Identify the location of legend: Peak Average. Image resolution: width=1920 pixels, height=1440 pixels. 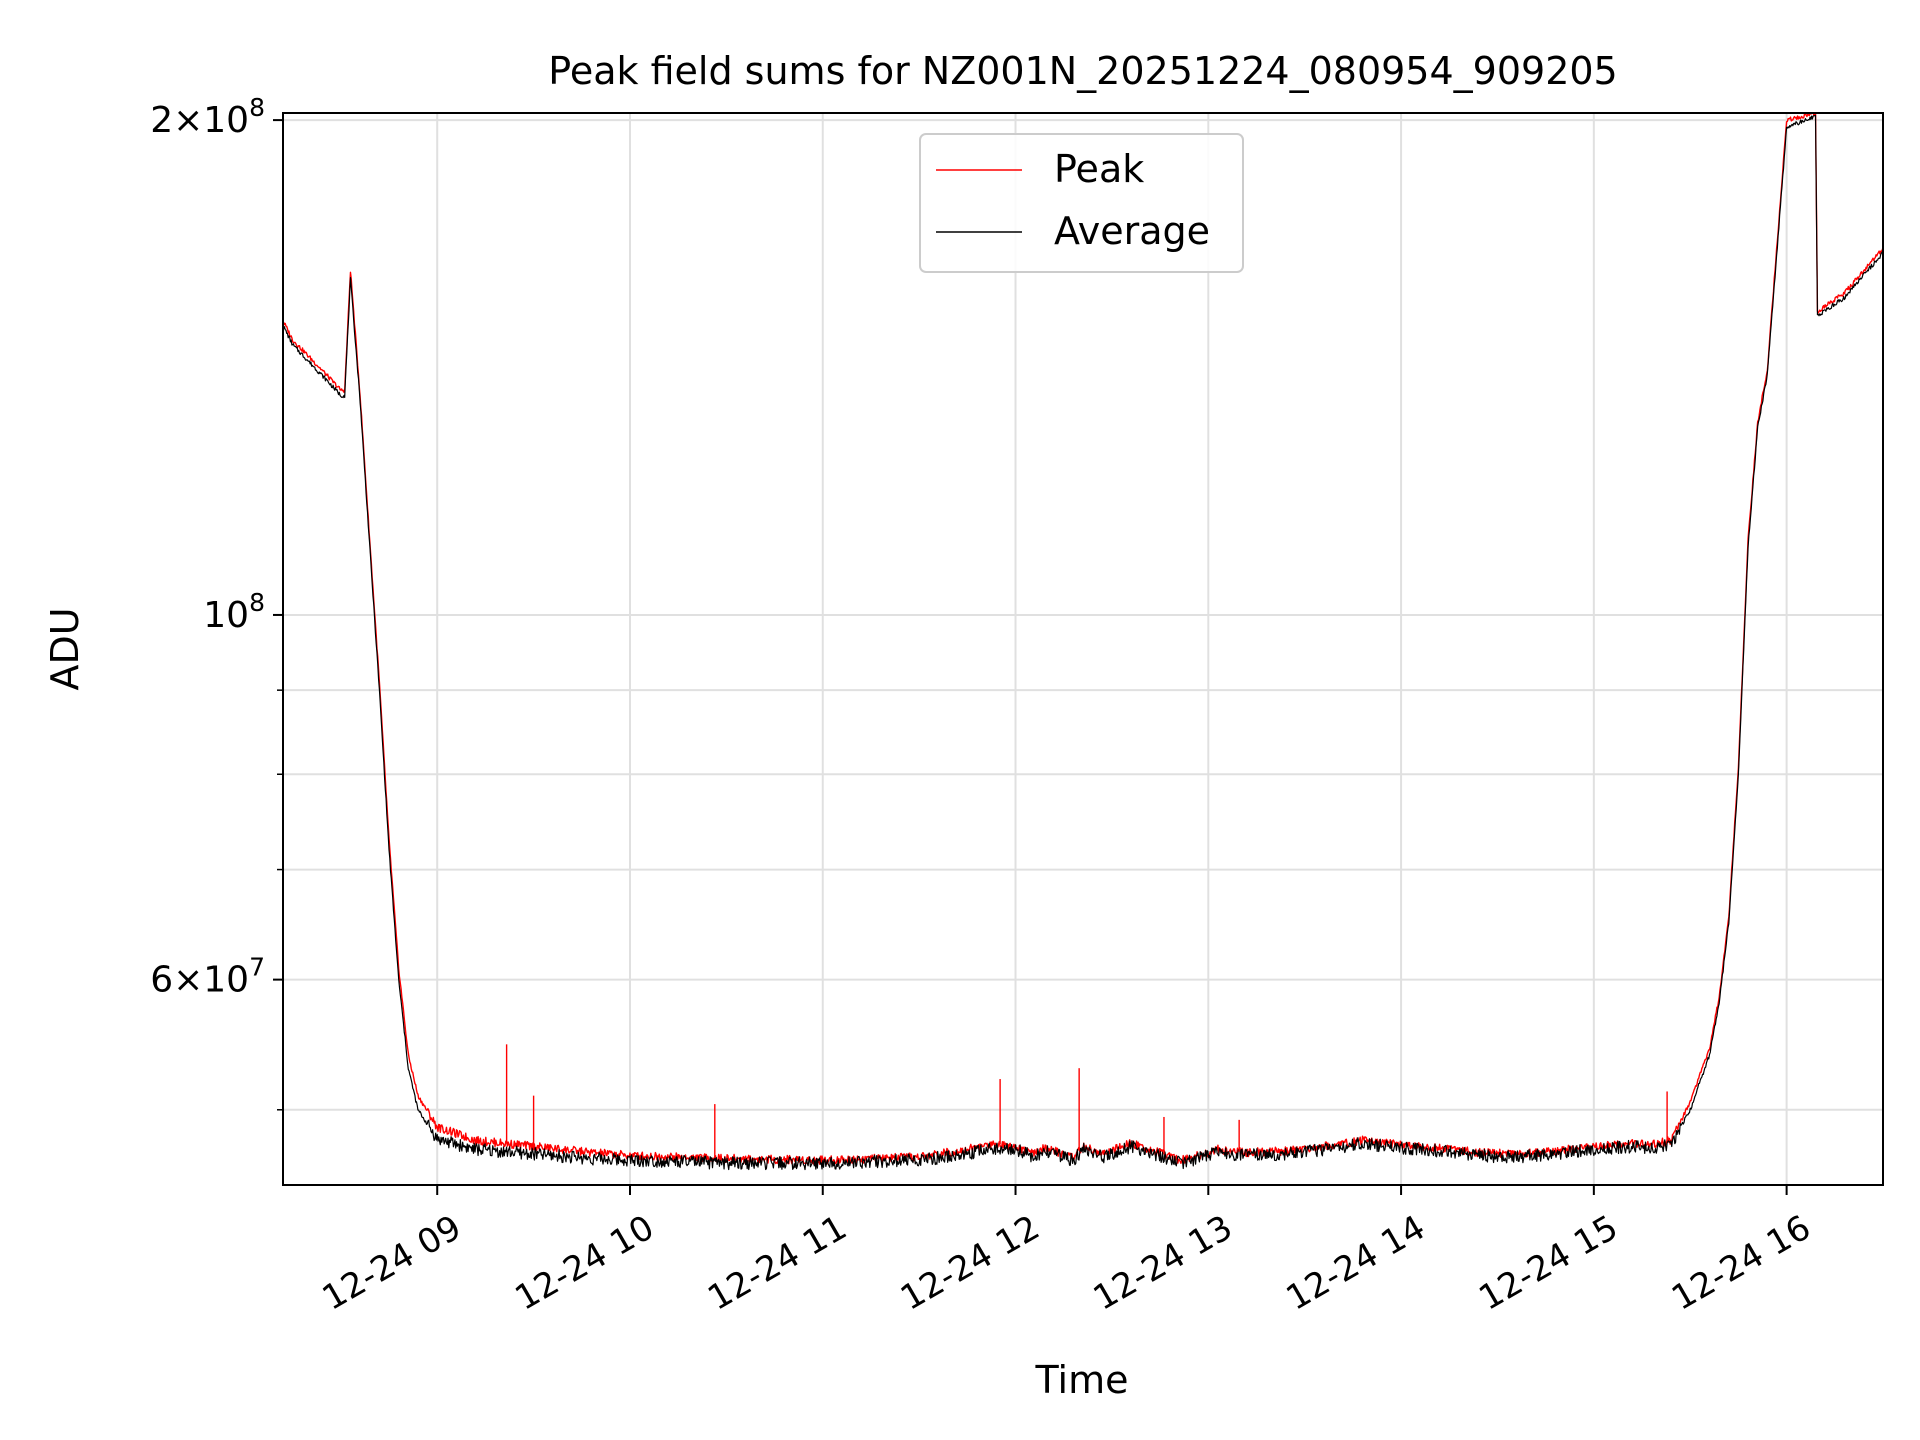
(1081, 203).